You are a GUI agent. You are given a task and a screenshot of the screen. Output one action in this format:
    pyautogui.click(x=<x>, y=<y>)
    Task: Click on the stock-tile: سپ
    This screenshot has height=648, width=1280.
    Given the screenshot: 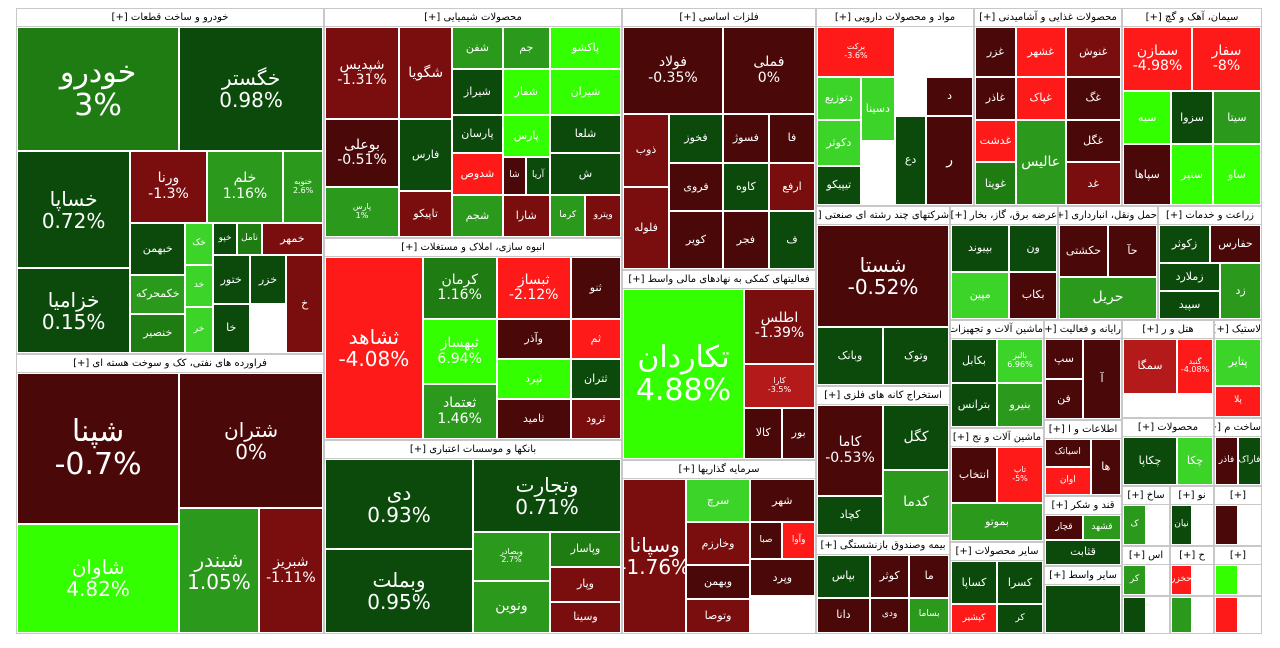 What is the action you would take?
    pyautogui.click(x=1064, y=359)
    